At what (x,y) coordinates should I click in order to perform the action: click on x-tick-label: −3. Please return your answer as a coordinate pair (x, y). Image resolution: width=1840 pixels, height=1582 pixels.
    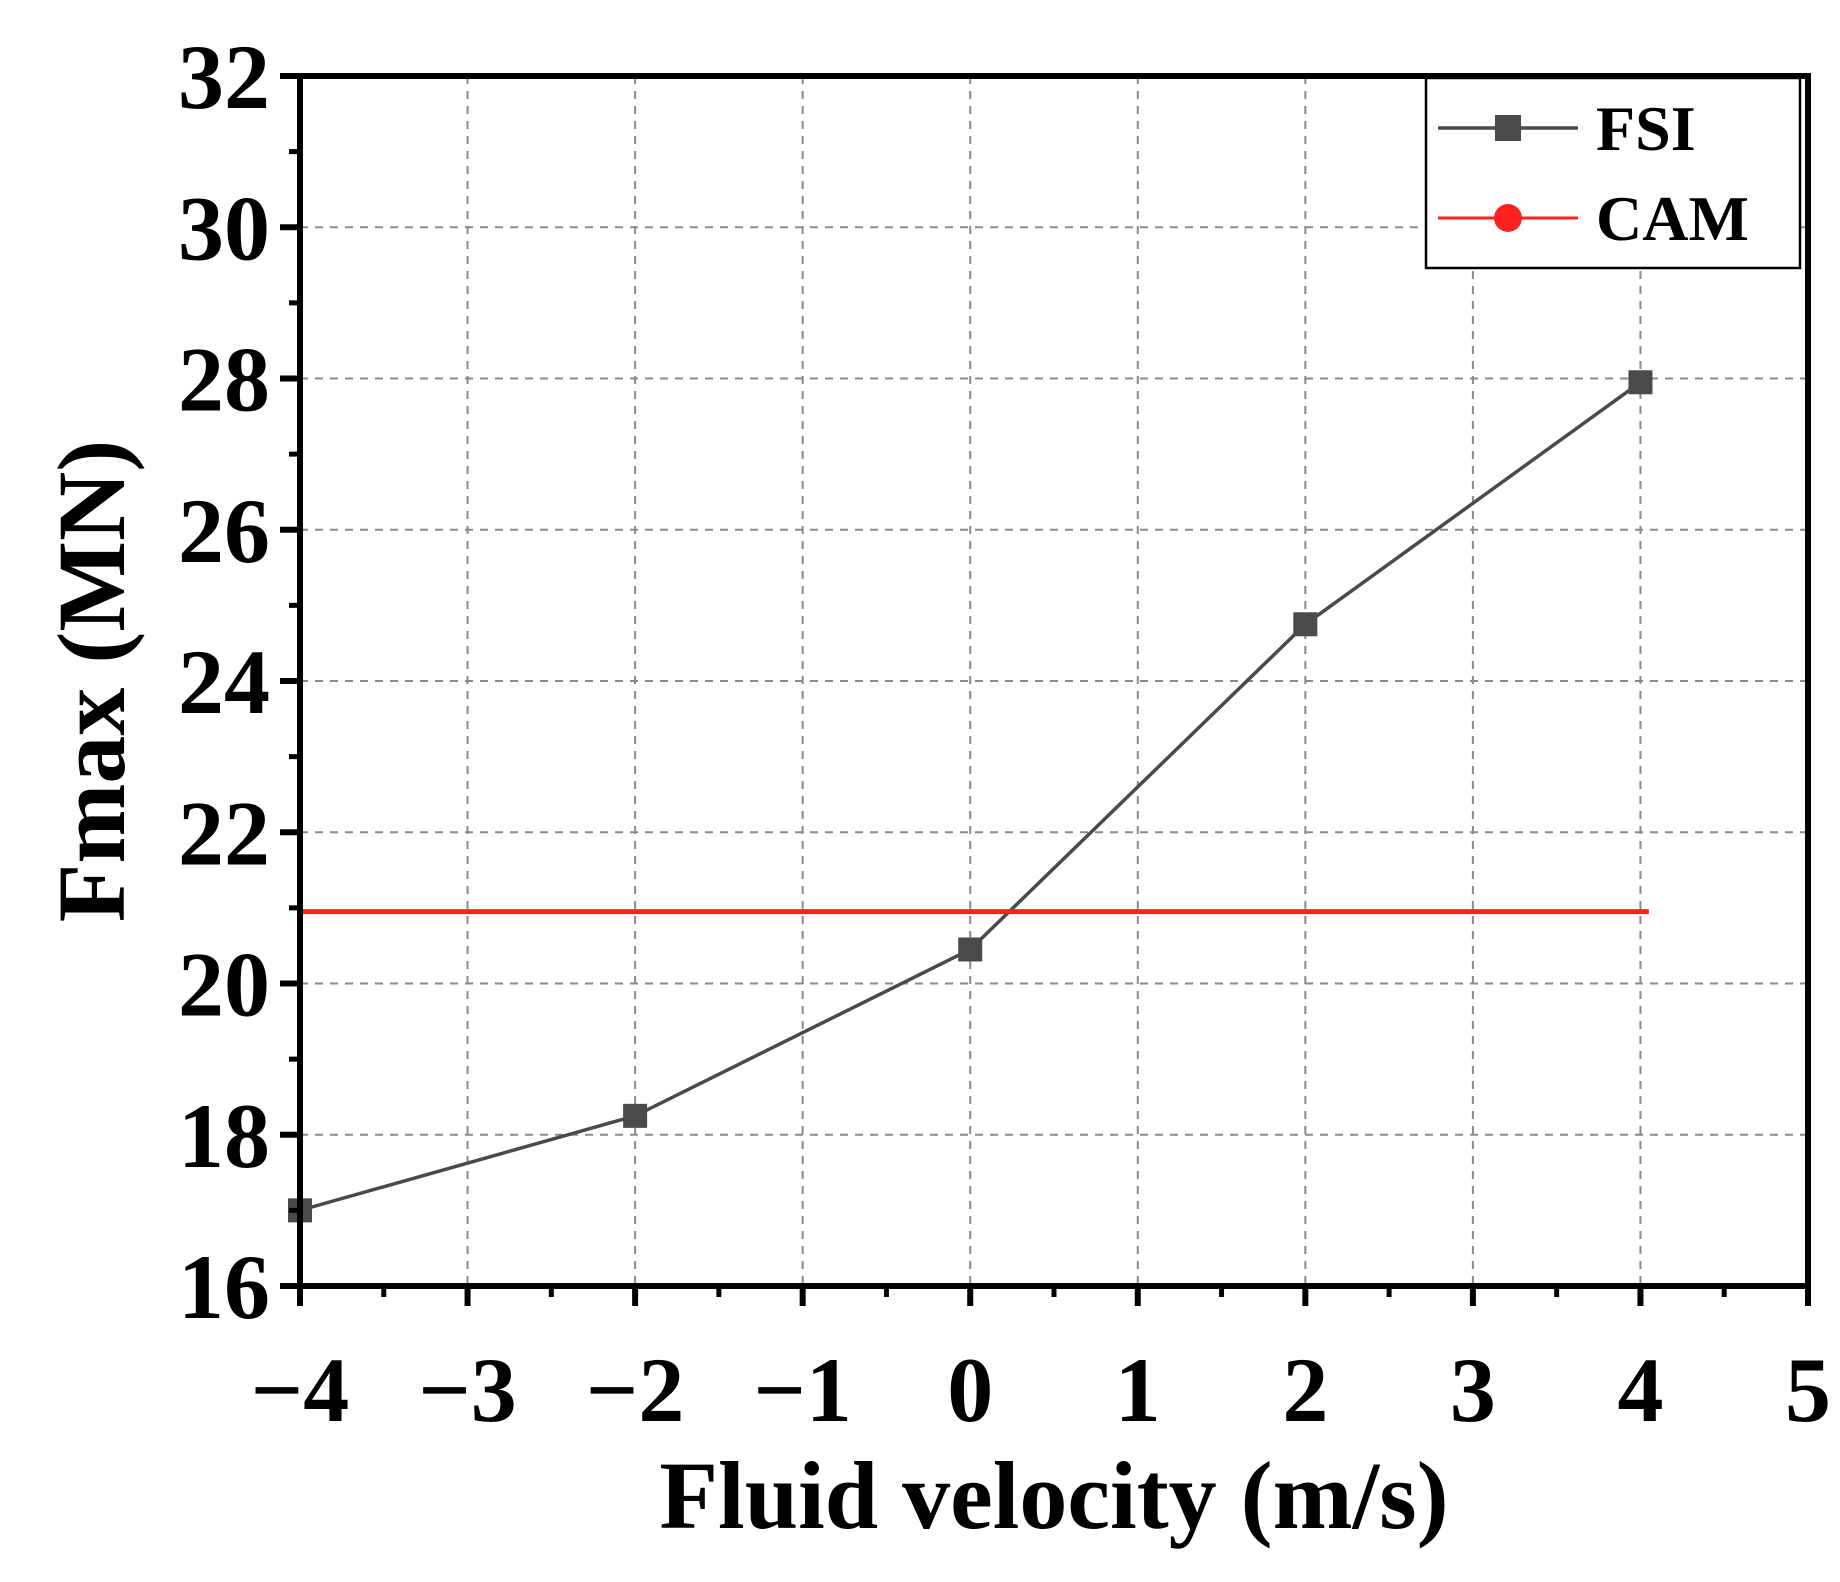
    Looking at the image, I should click on (467, 1390).